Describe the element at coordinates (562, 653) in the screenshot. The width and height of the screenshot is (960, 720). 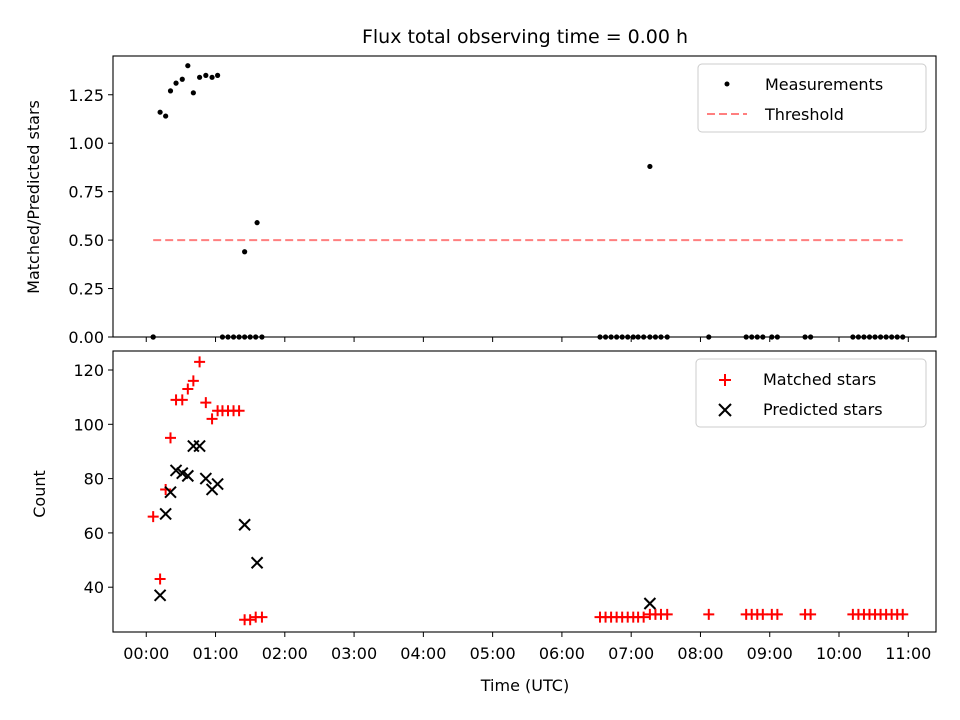
I see `bottom-x-tick-label: 06:00` at that location.